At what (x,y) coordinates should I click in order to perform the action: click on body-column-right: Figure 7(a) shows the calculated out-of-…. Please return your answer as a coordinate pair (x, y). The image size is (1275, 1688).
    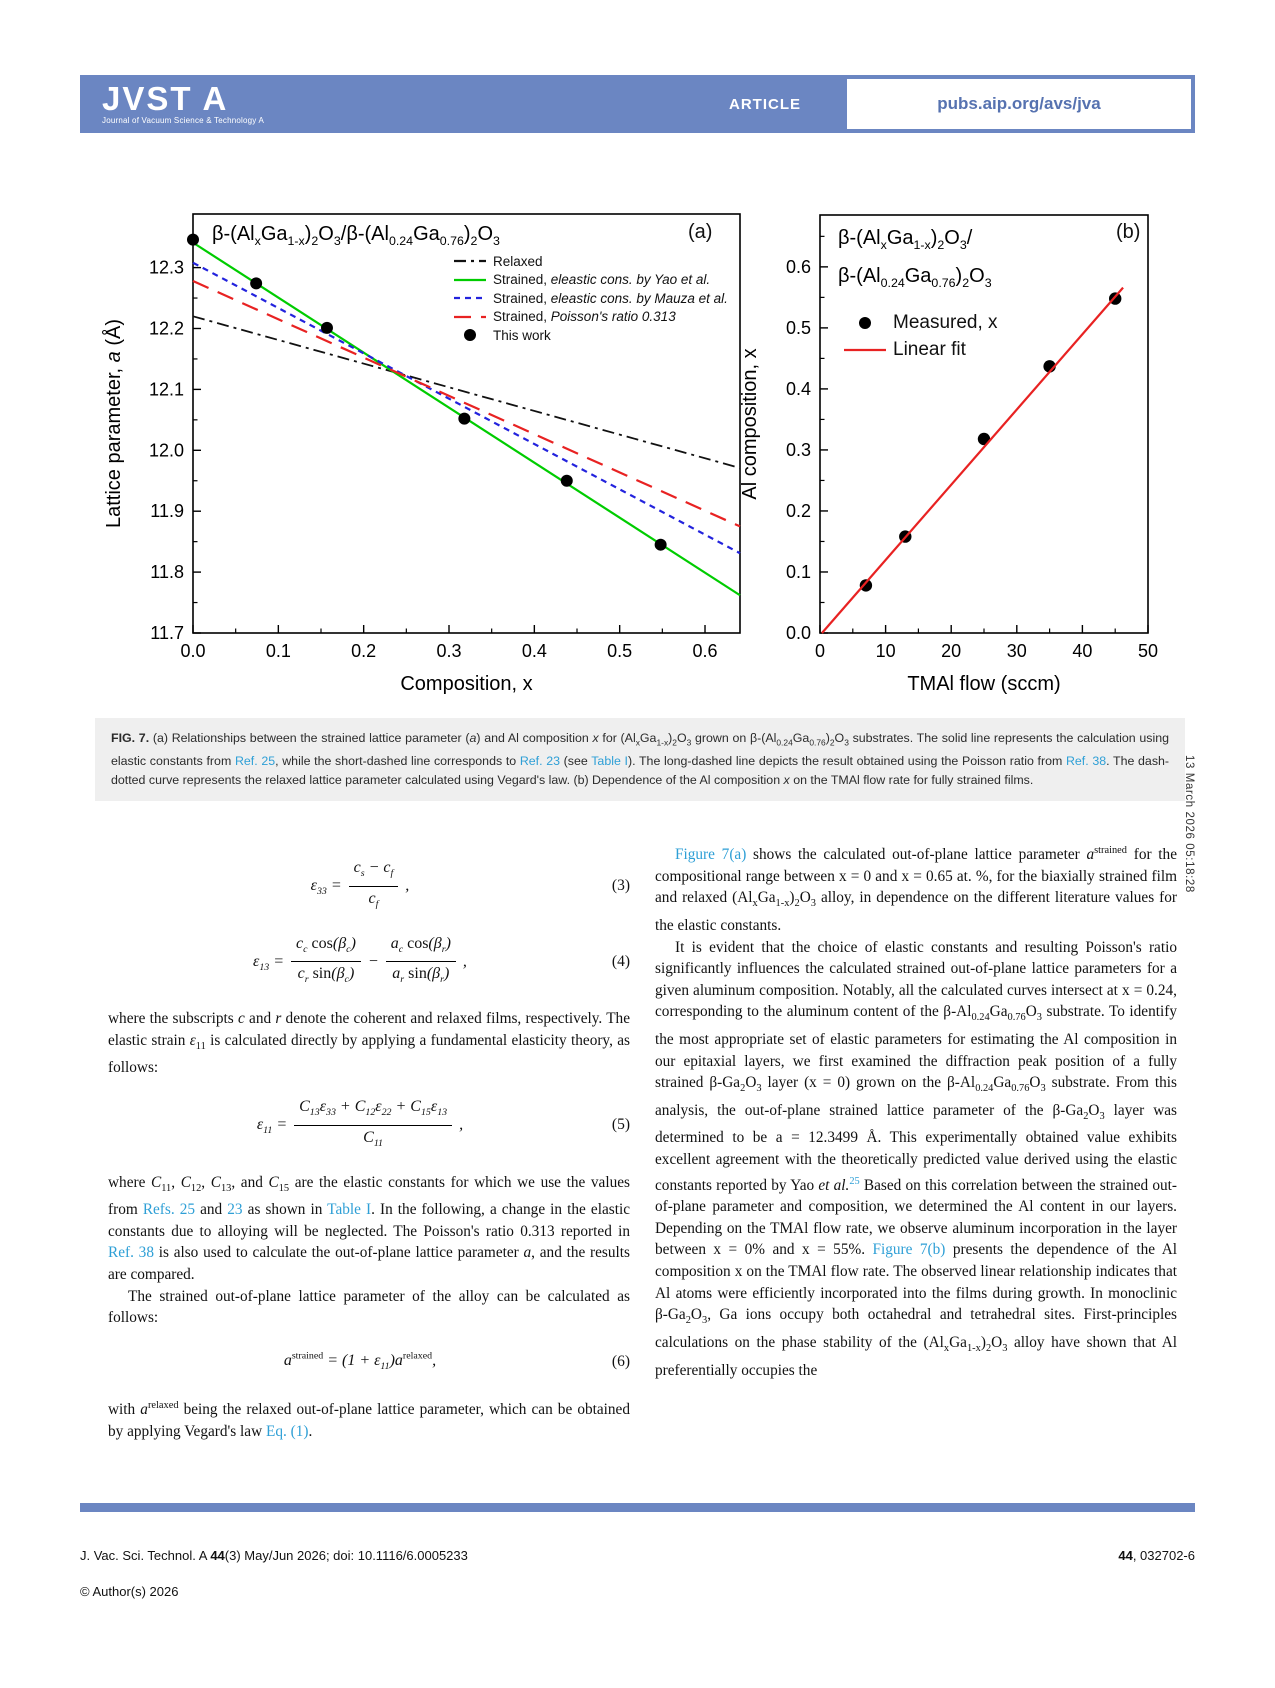
    Looking at the image, I should click on (916, 1110).